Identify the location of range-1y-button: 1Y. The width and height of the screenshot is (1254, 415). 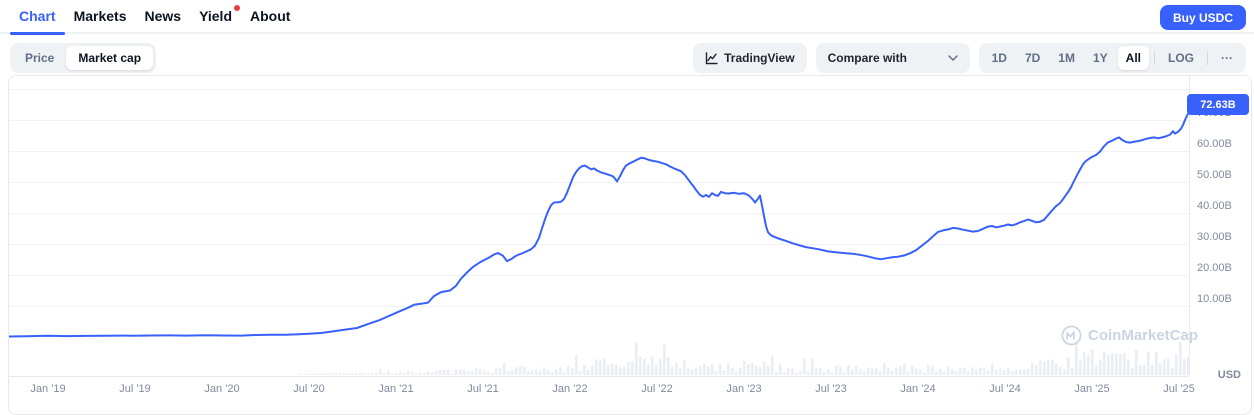
(1100, 58).